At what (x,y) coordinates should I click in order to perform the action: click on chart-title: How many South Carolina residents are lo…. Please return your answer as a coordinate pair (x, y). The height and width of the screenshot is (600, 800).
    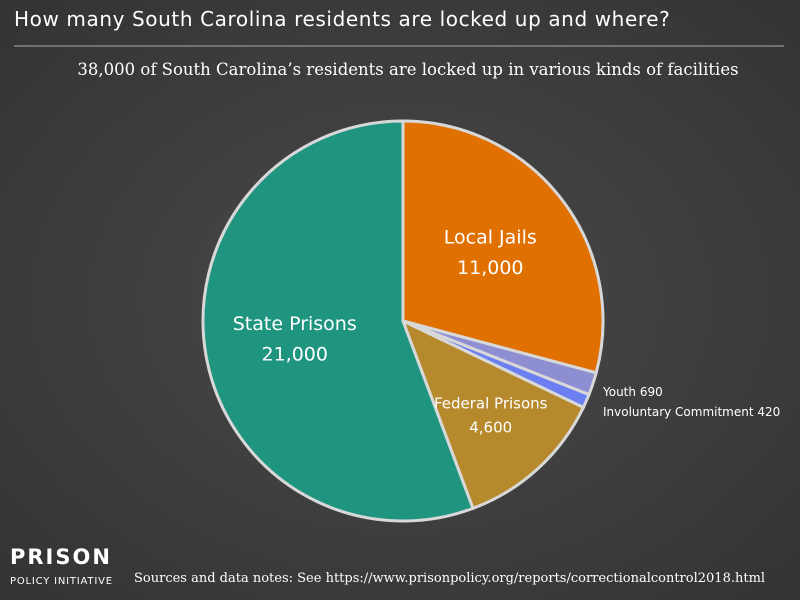
    Looking at the image, I should click on (342, 19).